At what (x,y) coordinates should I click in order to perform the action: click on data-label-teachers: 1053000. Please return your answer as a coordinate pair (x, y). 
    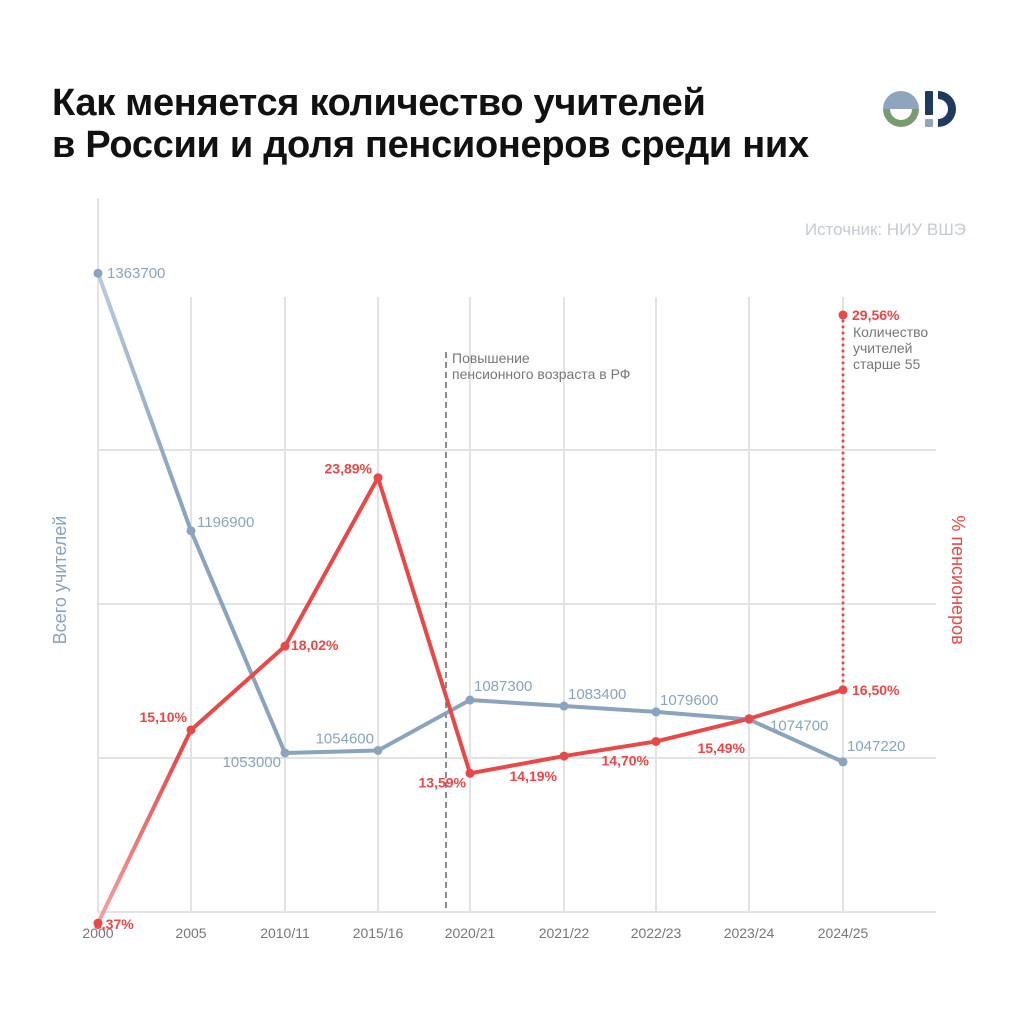
    Looking at the image, I should click on (252, 762).